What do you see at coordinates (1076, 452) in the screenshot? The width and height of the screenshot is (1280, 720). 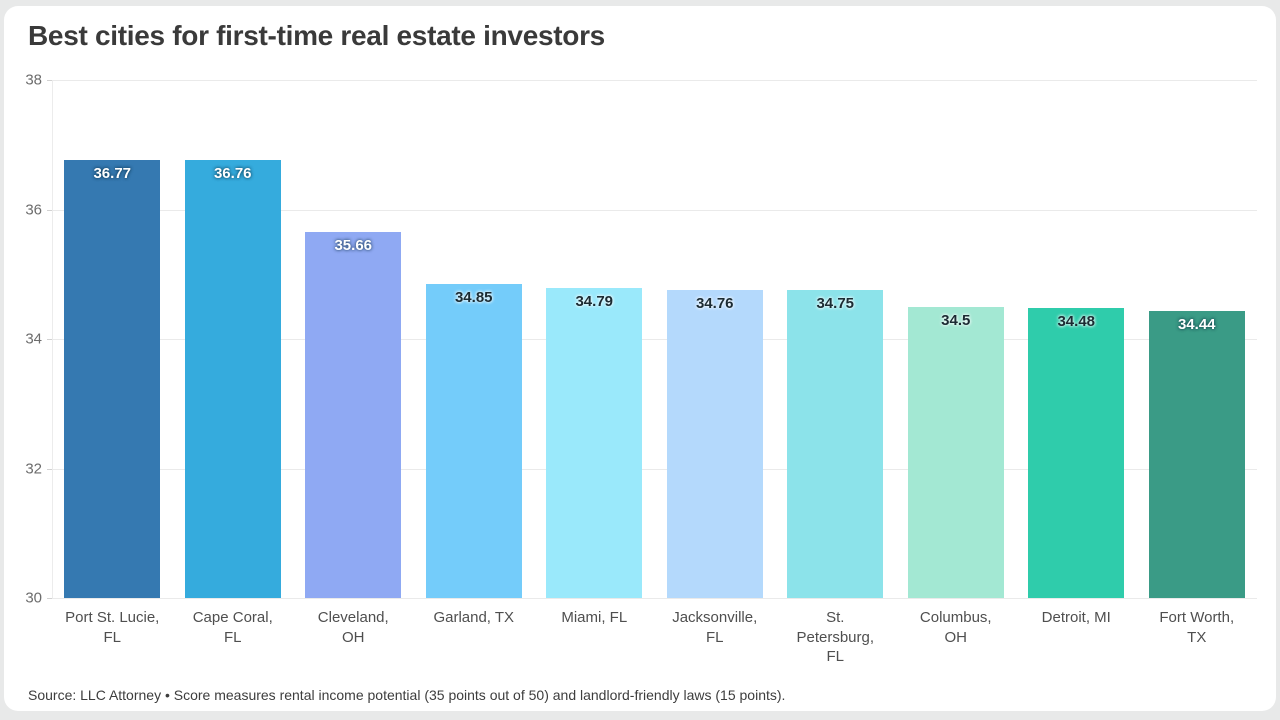 I see `bar: 34.48` at bounding box center [1076, 452].